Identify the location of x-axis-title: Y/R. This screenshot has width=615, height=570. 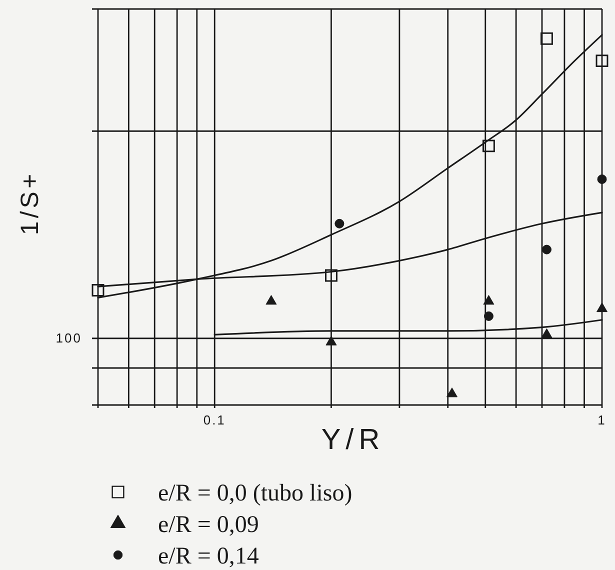
(353, 440).